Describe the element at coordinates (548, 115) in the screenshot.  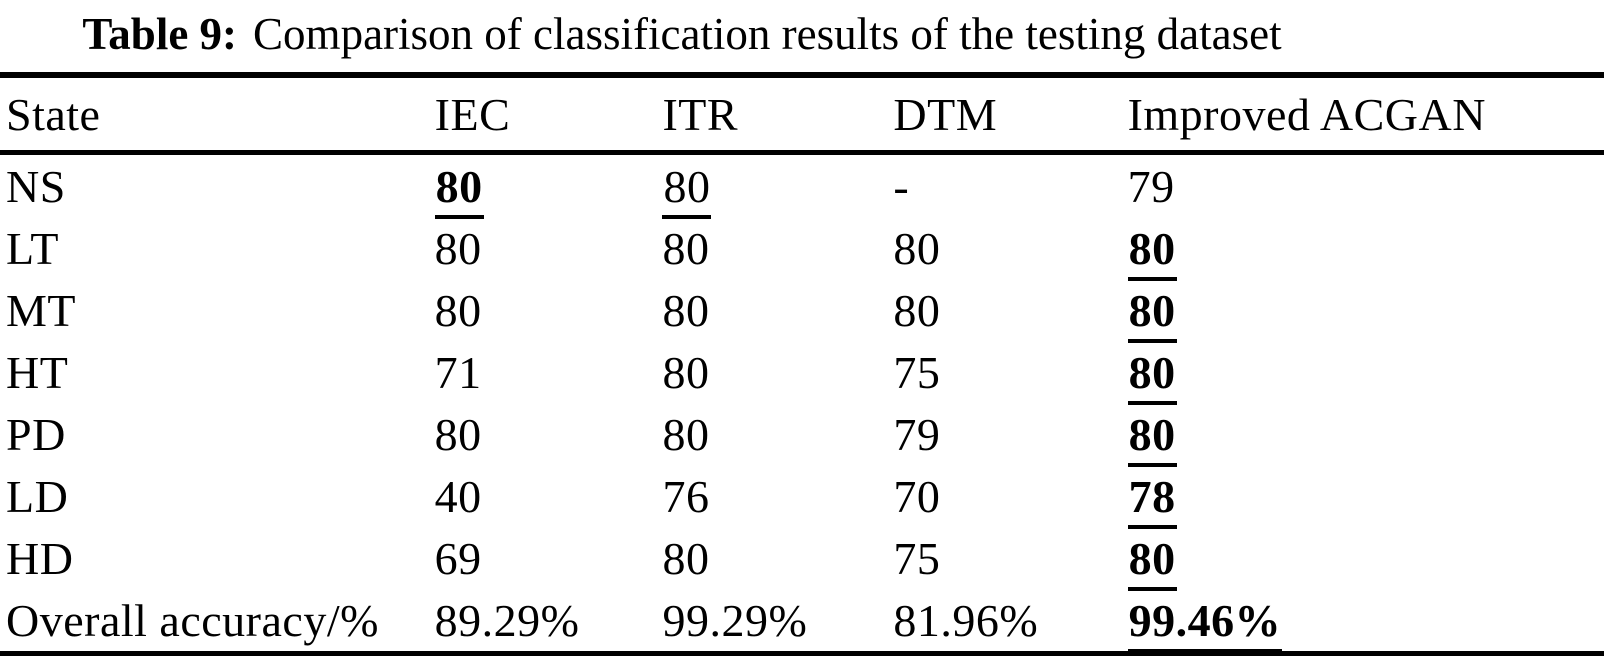
I see `column-header-iec: IEC` at that location.